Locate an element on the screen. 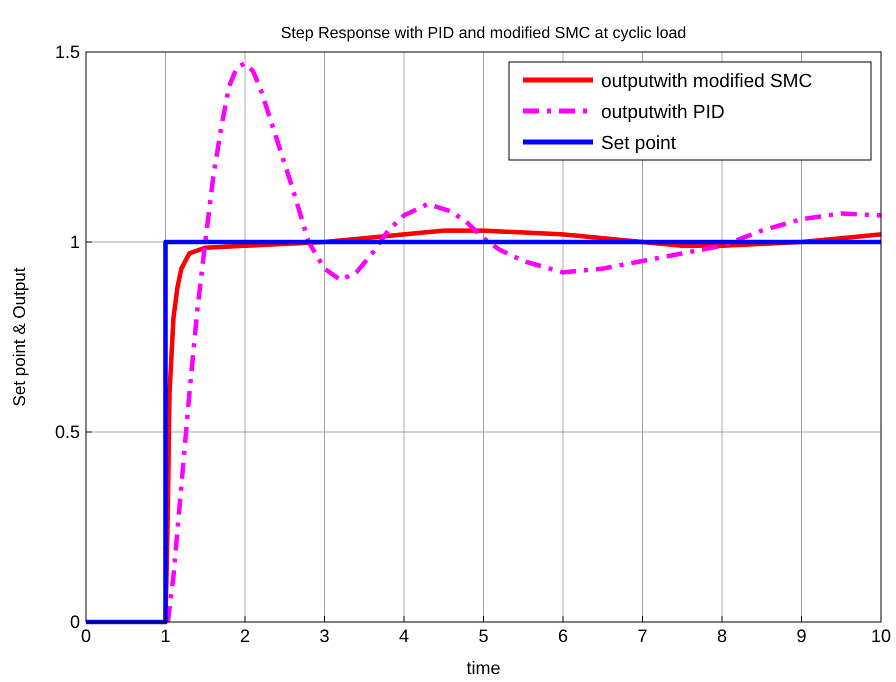 Image resolution: width=896 pixels, height=682 pixels. y-tick-label: 1 is located at coordinates (75, 242).